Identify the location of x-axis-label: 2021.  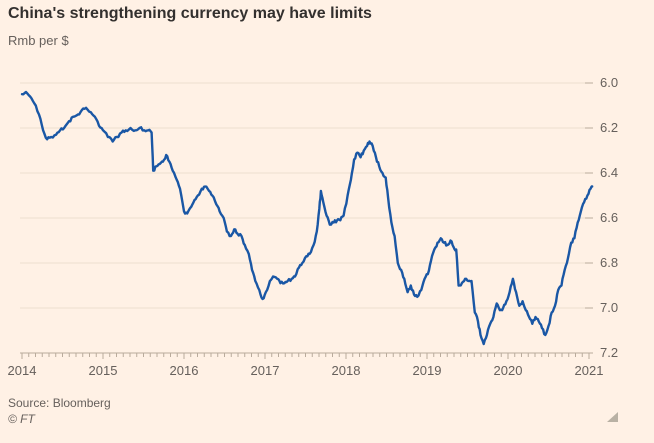
(589, 370).